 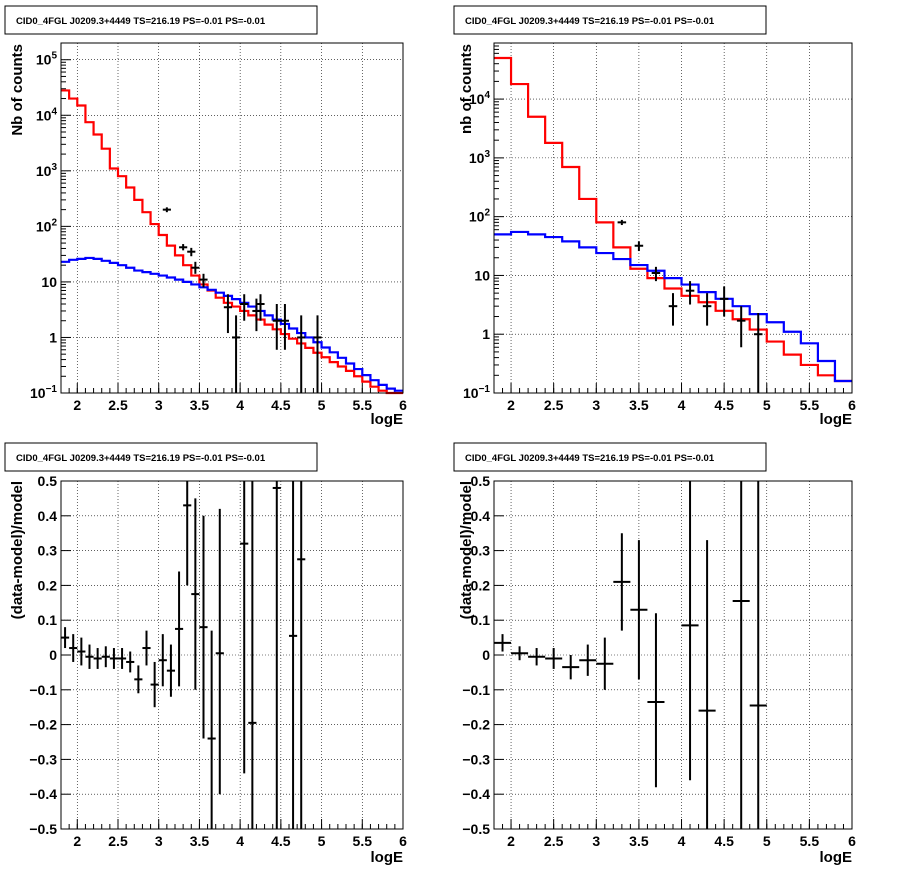 I want to click on y-tick-label: −0.5, so click(x=43, y=829).